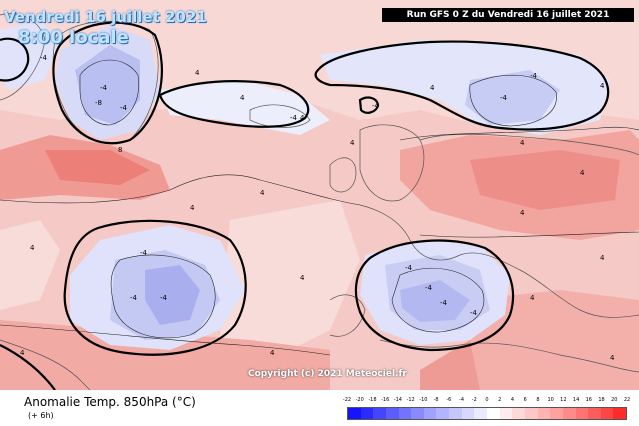  Describe the element at coordinates (245, 107) in the screenshot. I see `cold-norwegian-sea` at that location.